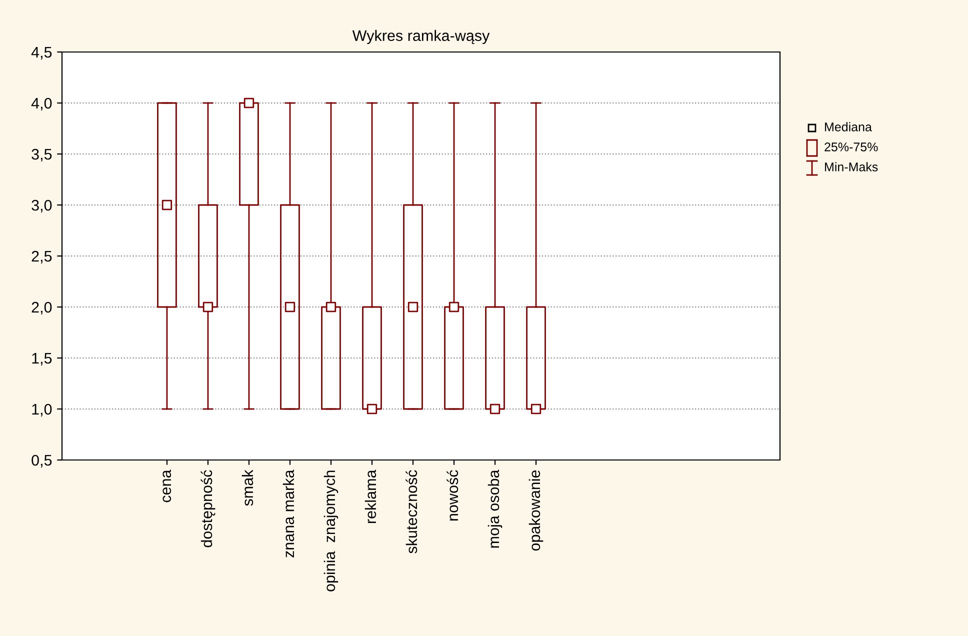 This screenshot has width=968, height=636. Describe the element at coordinates (41, 53) in the screenshot. I see `y-tick-label: 4,5` at that location.